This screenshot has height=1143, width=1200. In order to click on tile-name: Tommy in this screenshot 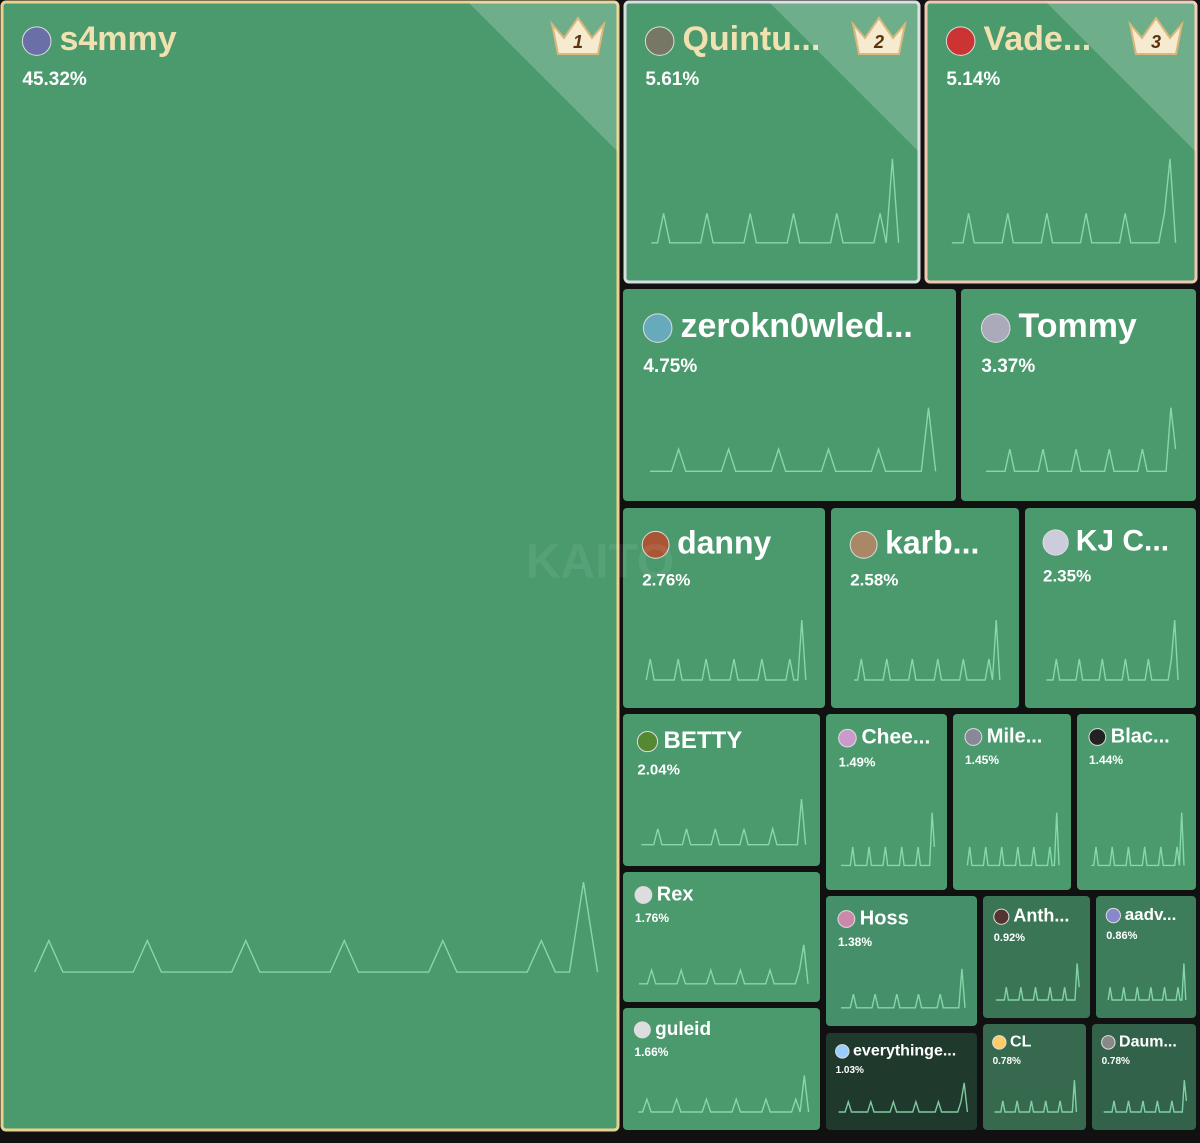, I will do `click(1077, 326)`.